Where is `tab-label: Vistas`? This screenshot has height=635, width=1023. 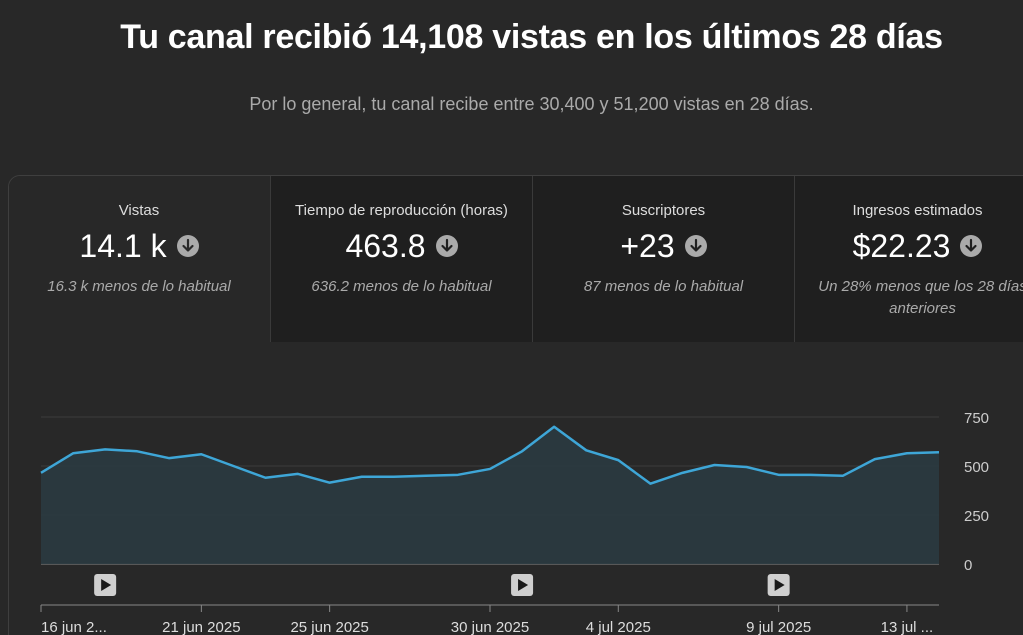
tab-label: Vistas is located at coordinates (139, 210).